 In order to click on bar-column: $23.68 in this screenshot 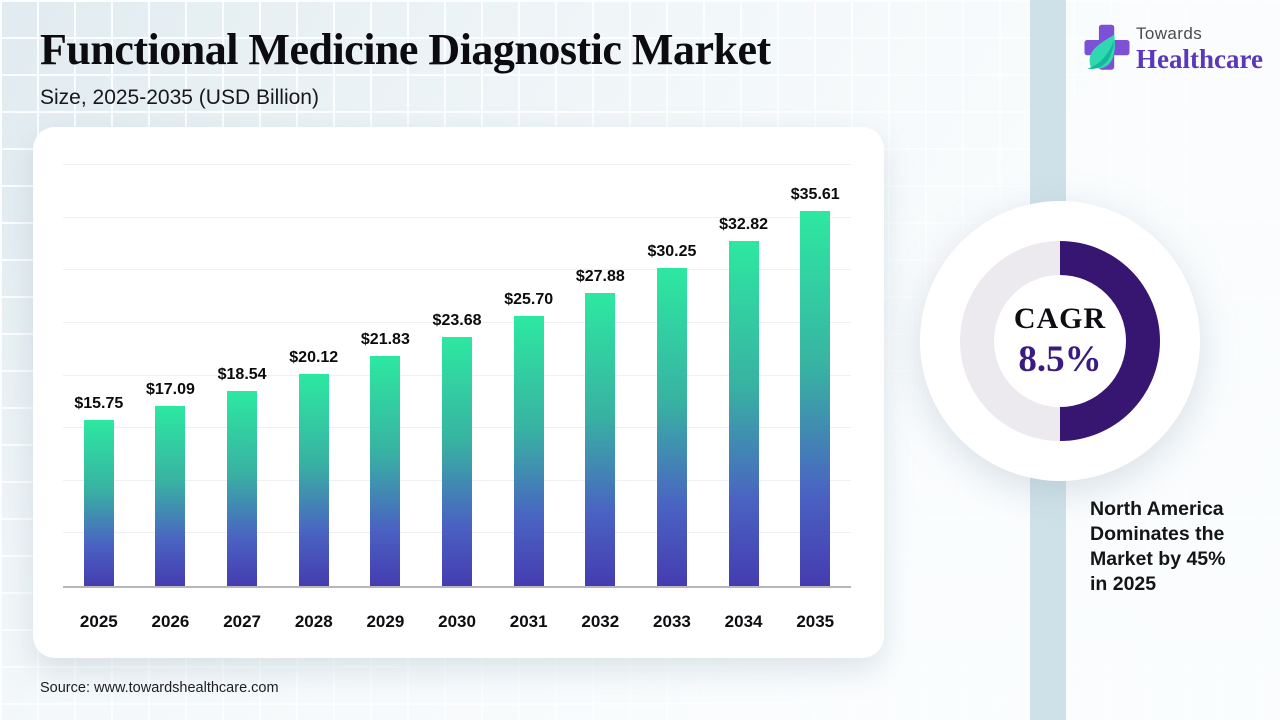, I will do `click(457, 449)`.